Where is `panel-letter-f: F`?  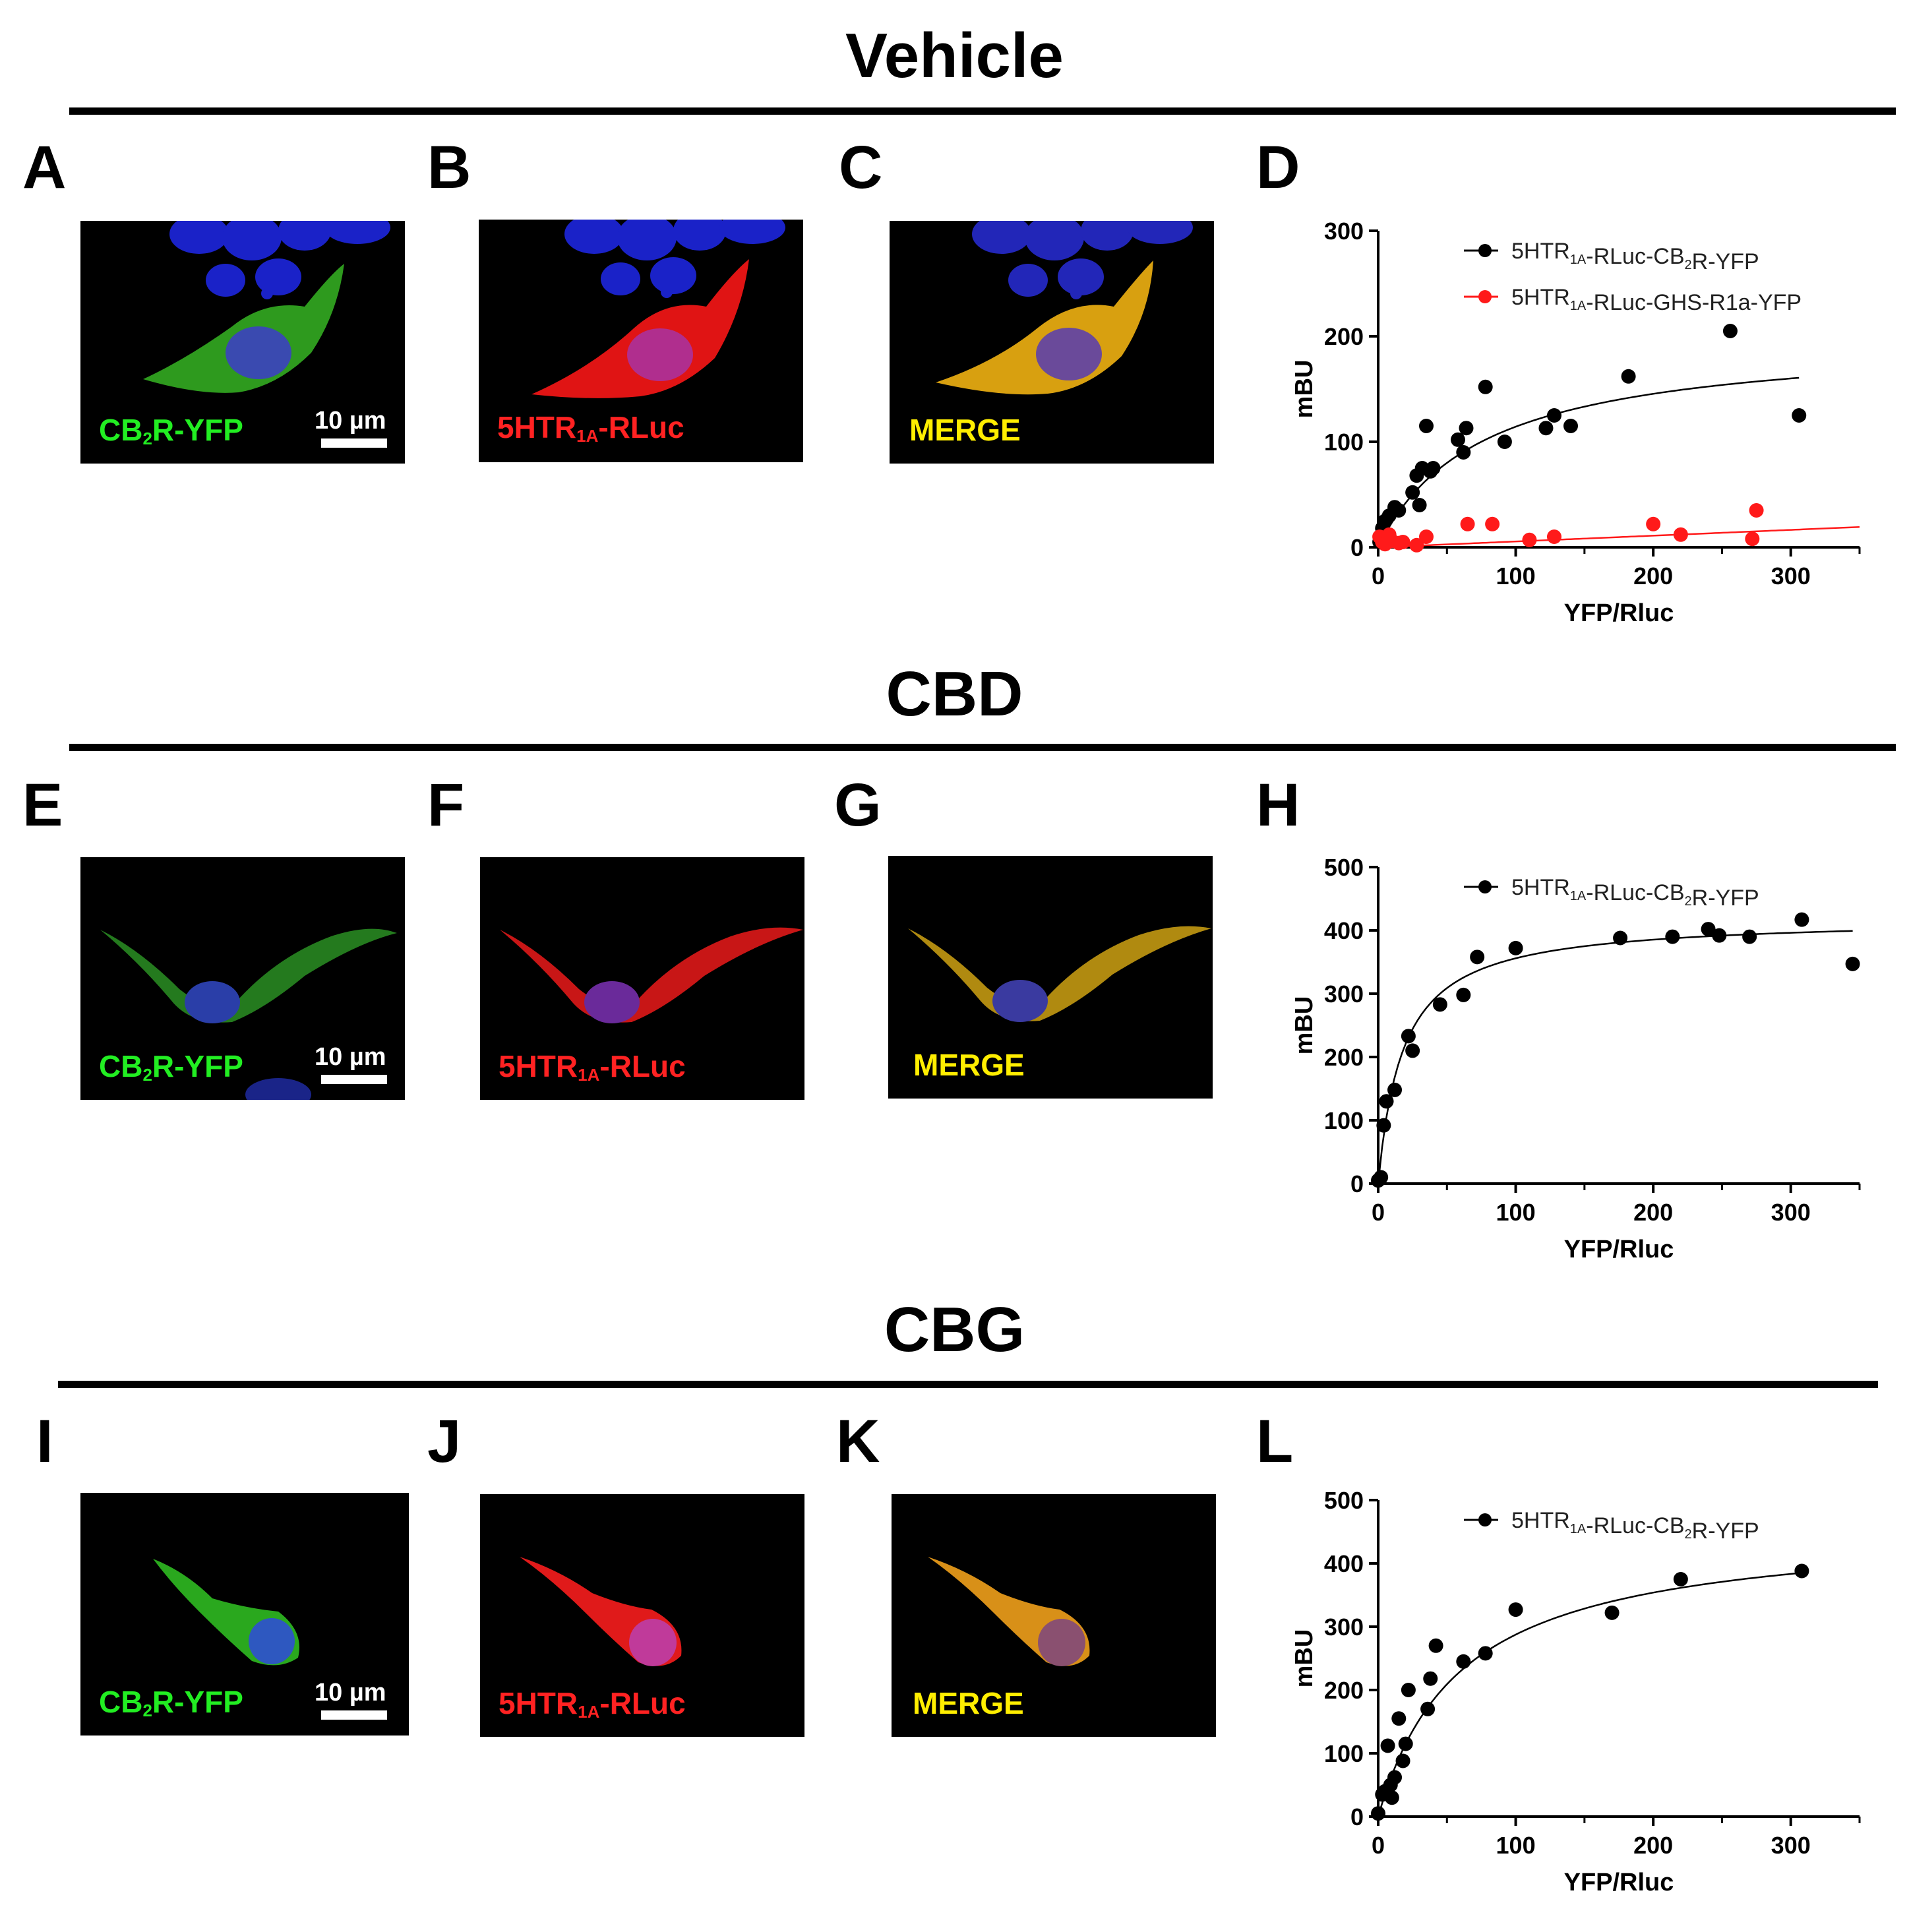
panel-letter-f: F is located at coordinates (446, 805).